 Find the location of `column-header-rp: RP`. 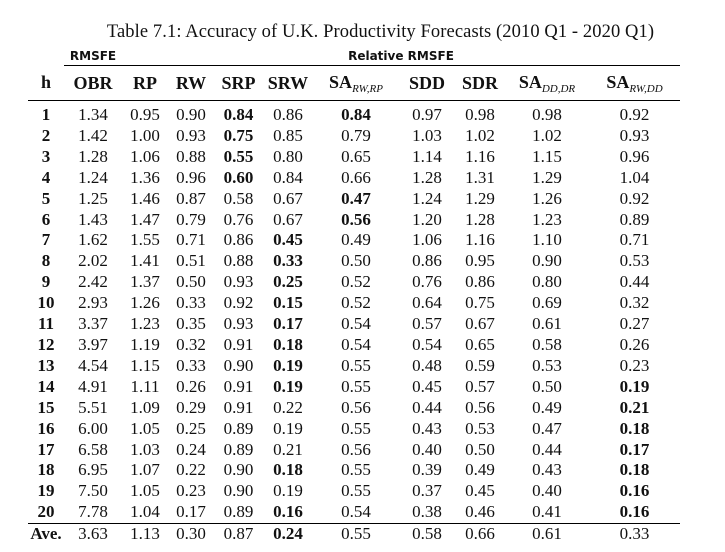

column-header-rp: RP is located at coordinates (145, 83).